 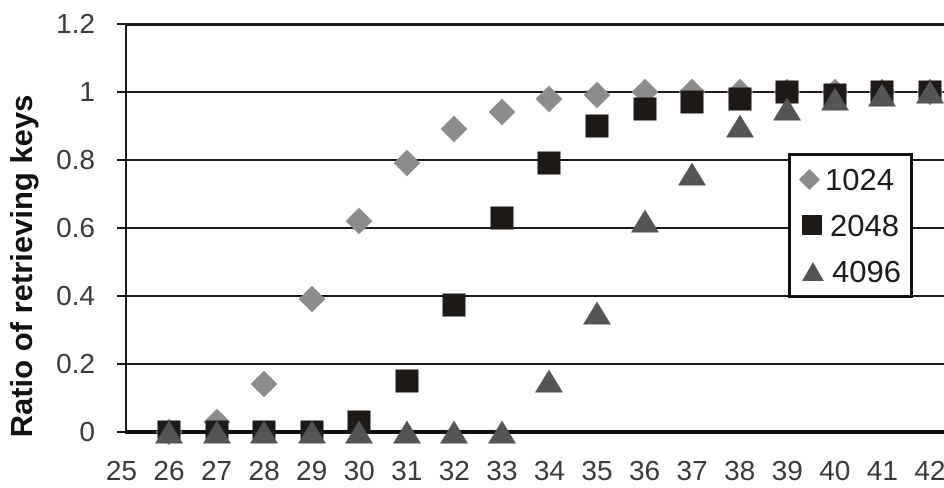 I want to click on x-axis-tick-label: 38, so click(x=740, y=470).